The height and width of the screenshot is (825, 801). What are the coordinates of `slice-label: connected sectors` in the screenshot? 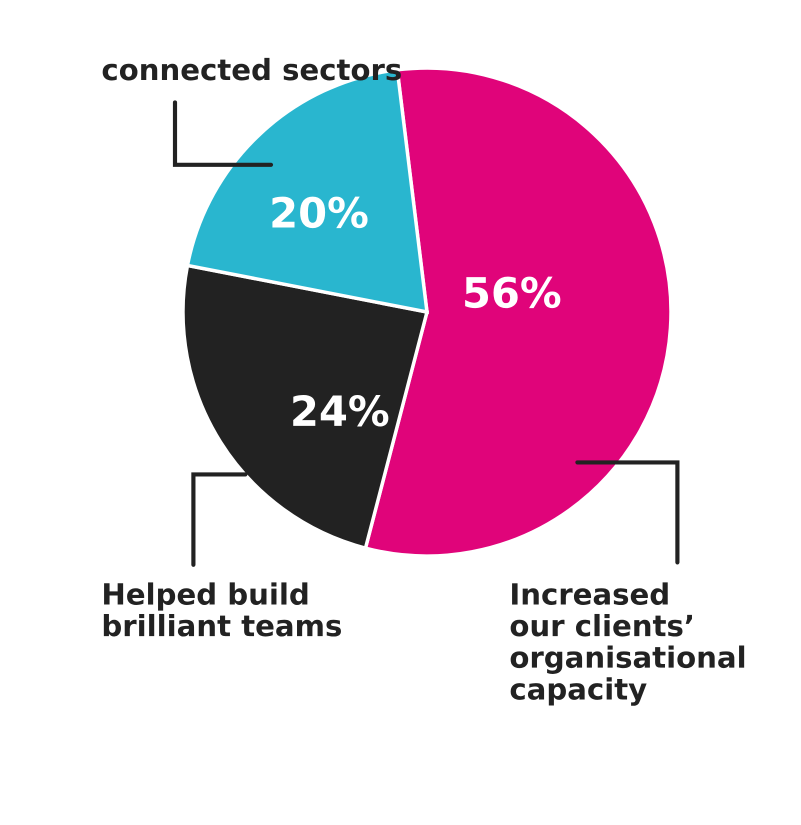 It's located at (251, 69).